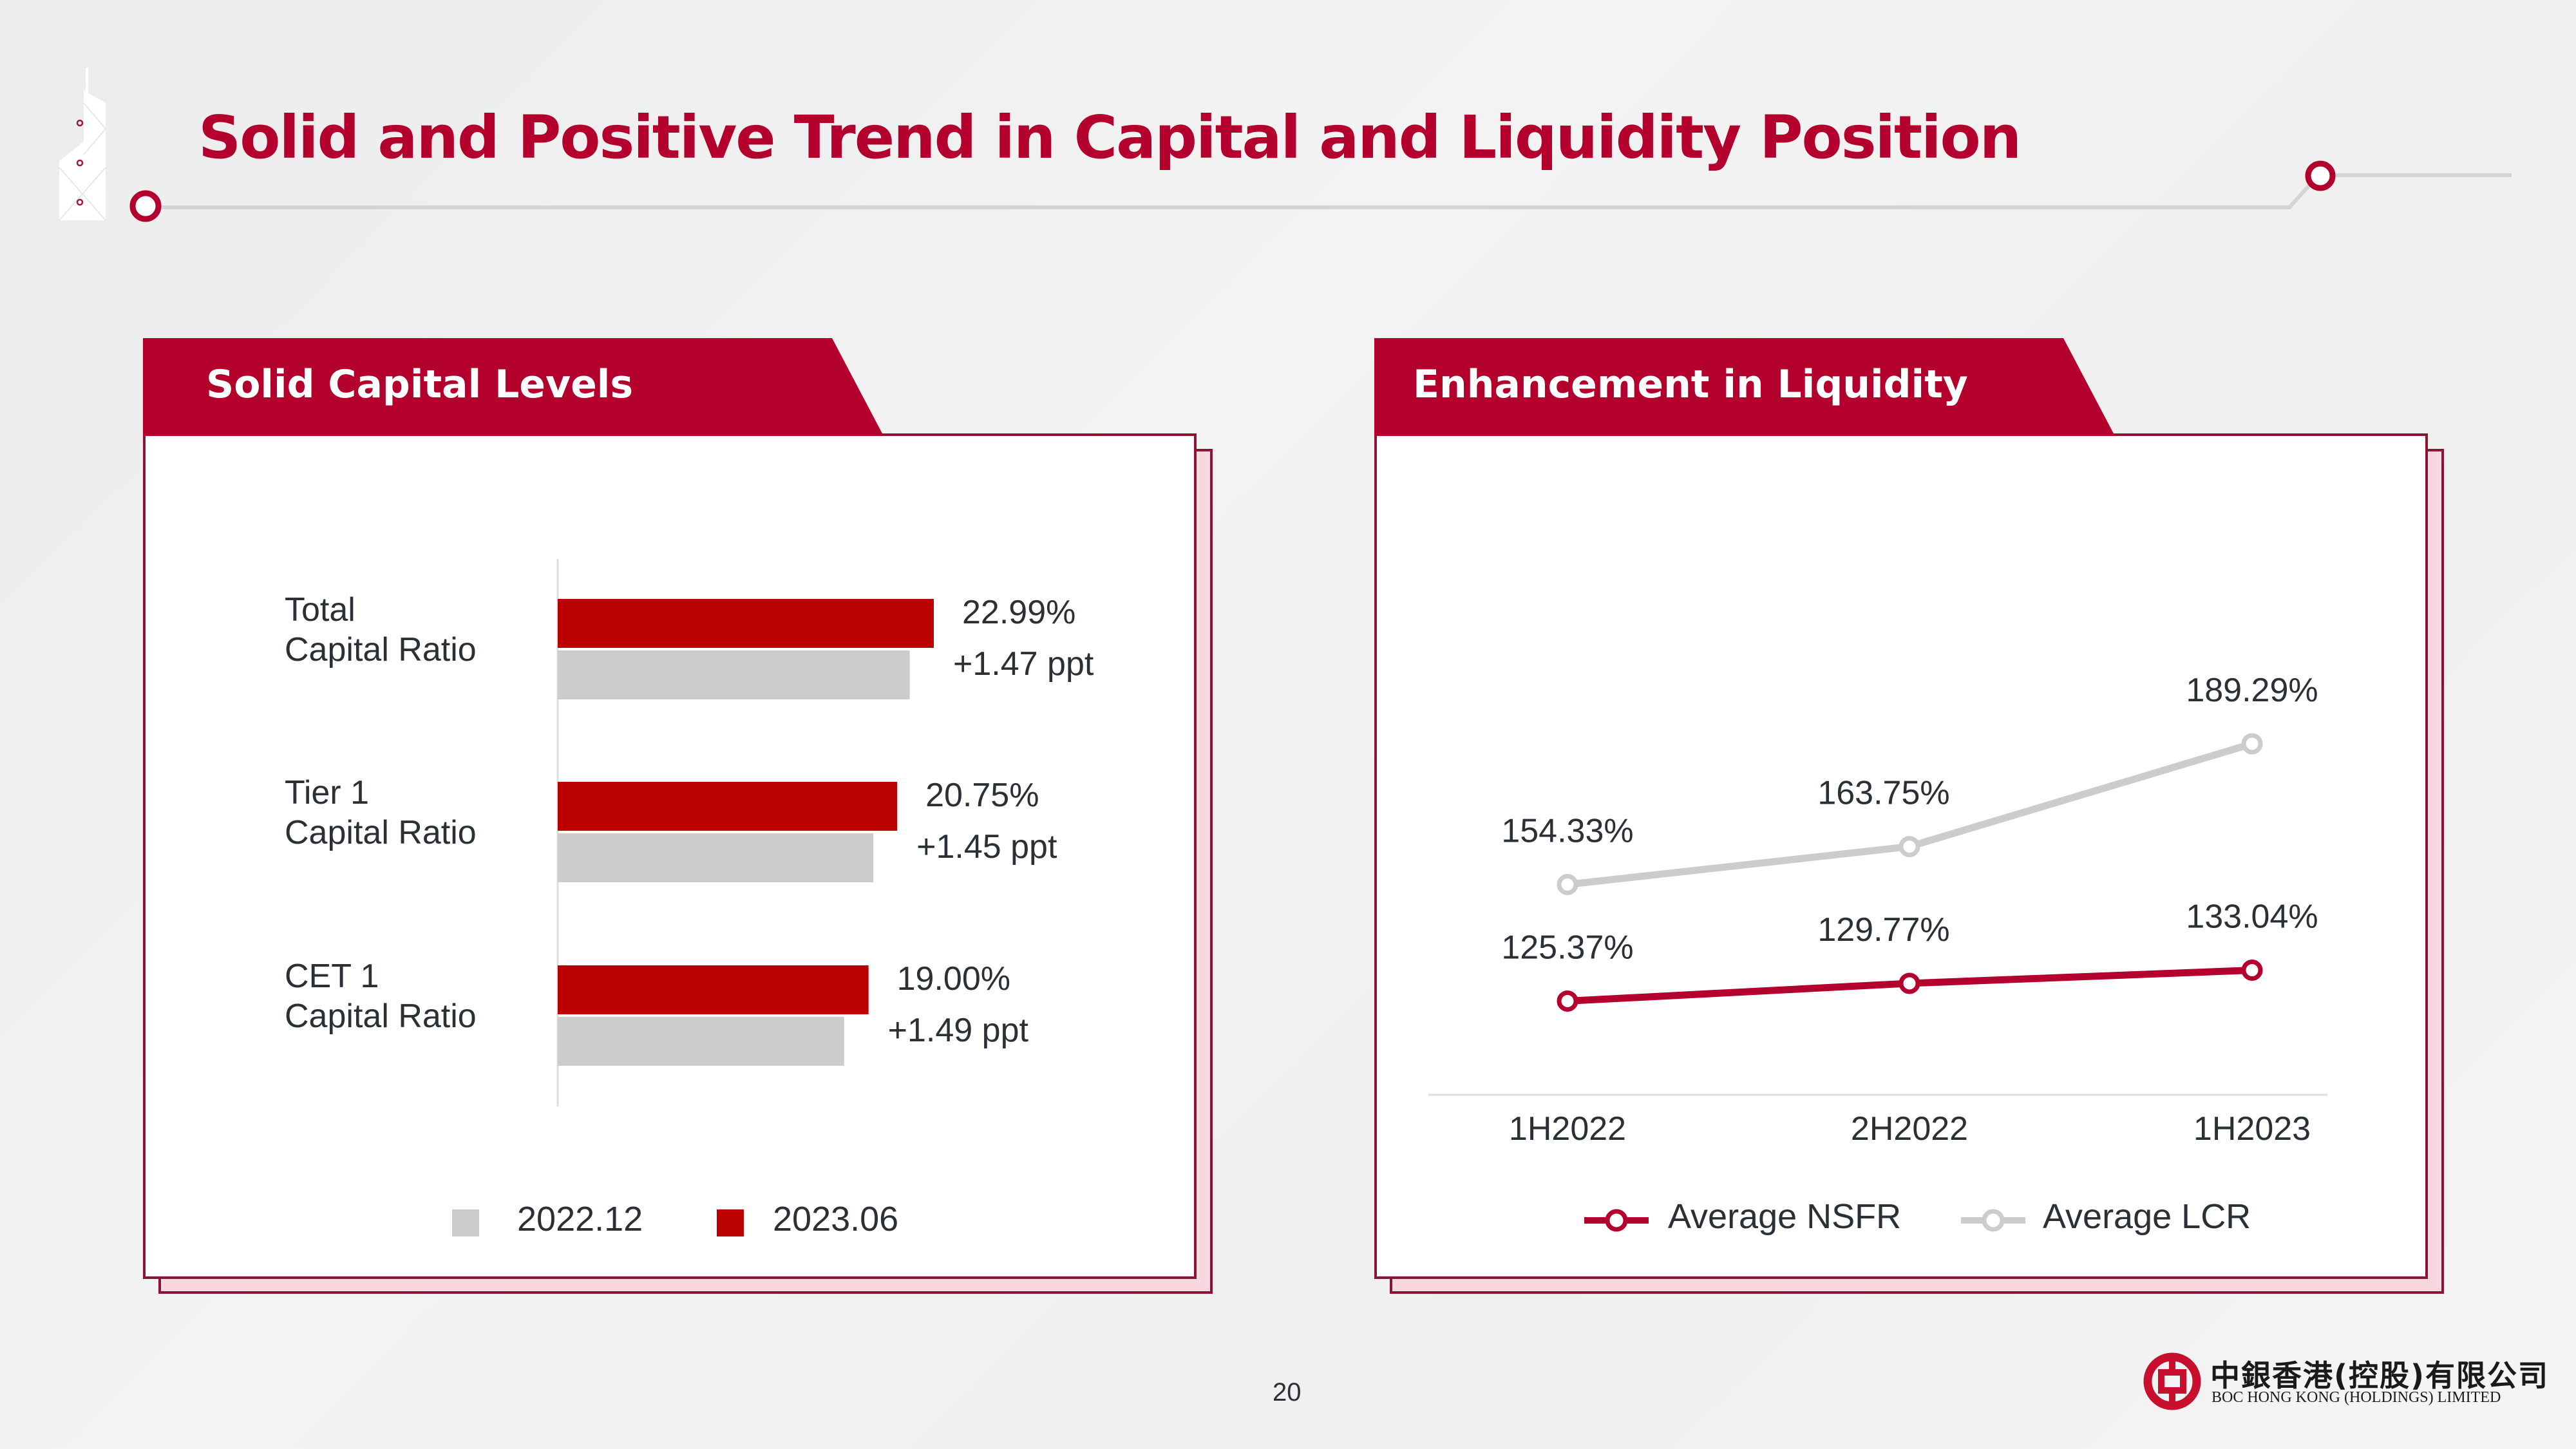 The height and width of the screenshot is (1449, 2576). What do you see at coordinates (1883, 793) in the screenshot?
I see `lcr-data-label: 163.75%` at bounding box center [1883, 793].